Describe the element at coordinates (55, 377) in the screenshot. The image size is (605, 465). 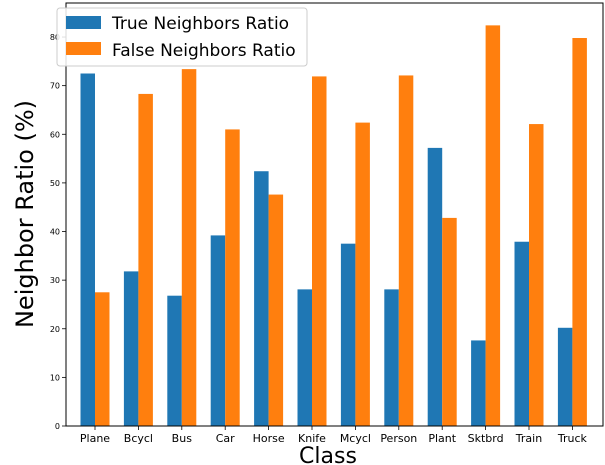
I see `y-tick-label-10: 10` at that location.